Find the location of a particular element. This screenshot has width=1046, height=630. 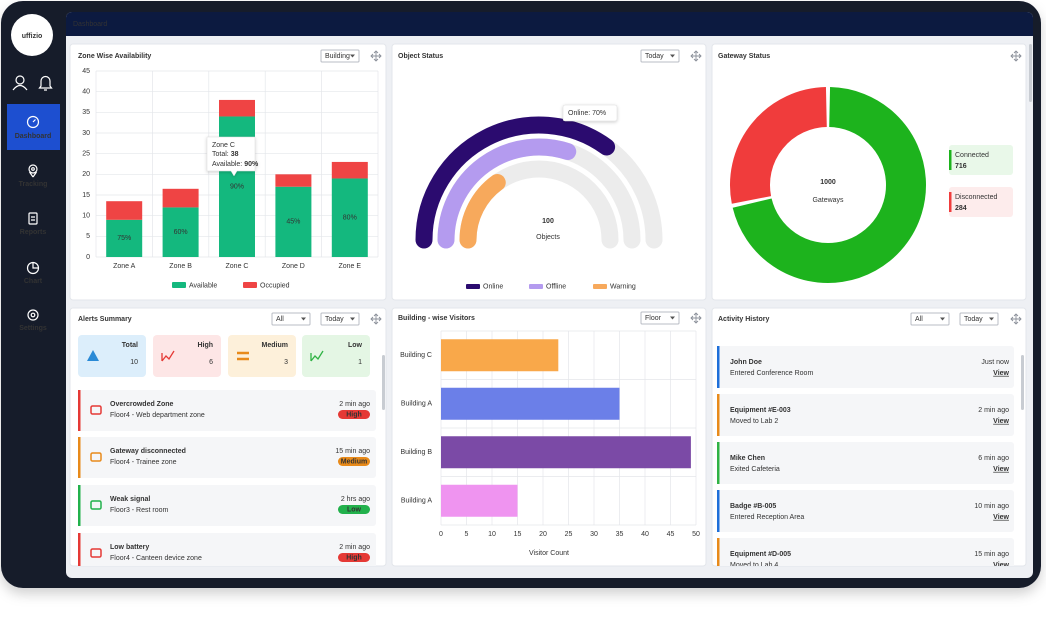

nav-label: Reports is located at coordinates (33, 232).